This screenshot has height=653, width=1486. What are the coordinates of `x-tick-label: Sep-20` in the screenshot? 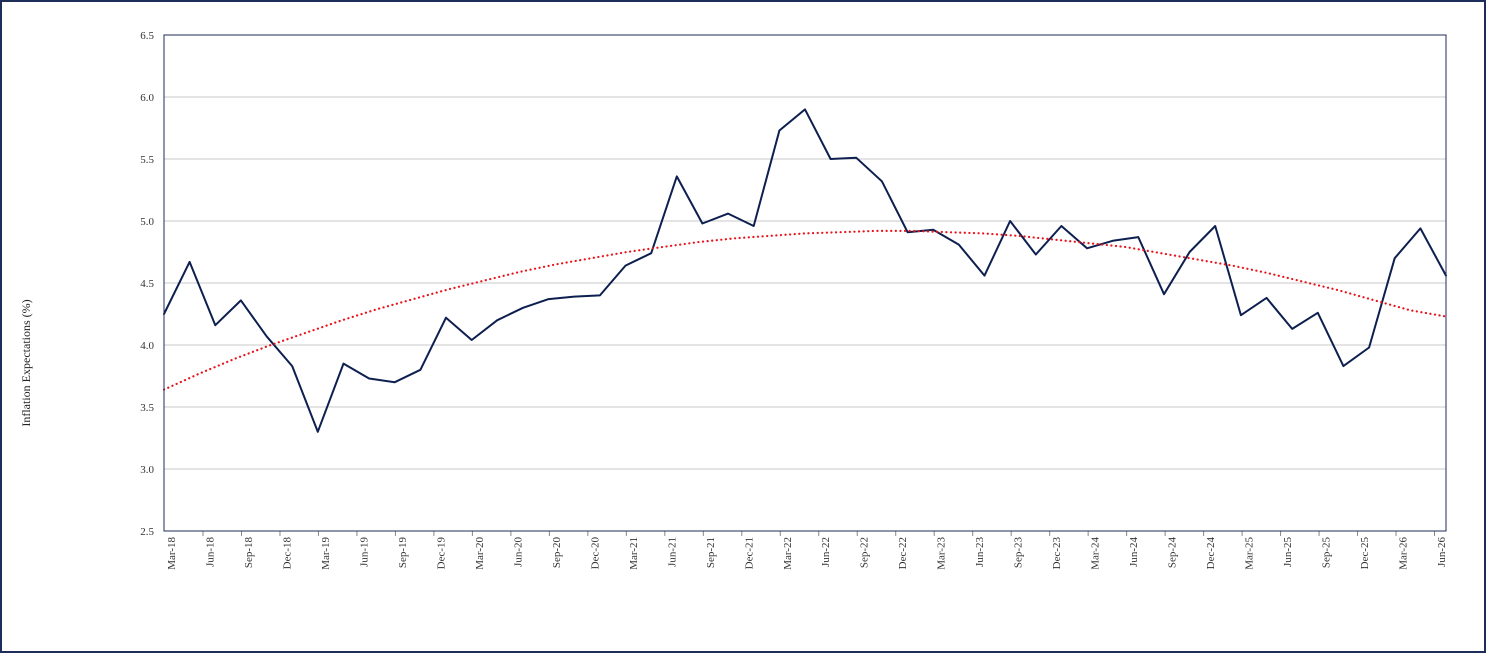 It's located at (557, 553).